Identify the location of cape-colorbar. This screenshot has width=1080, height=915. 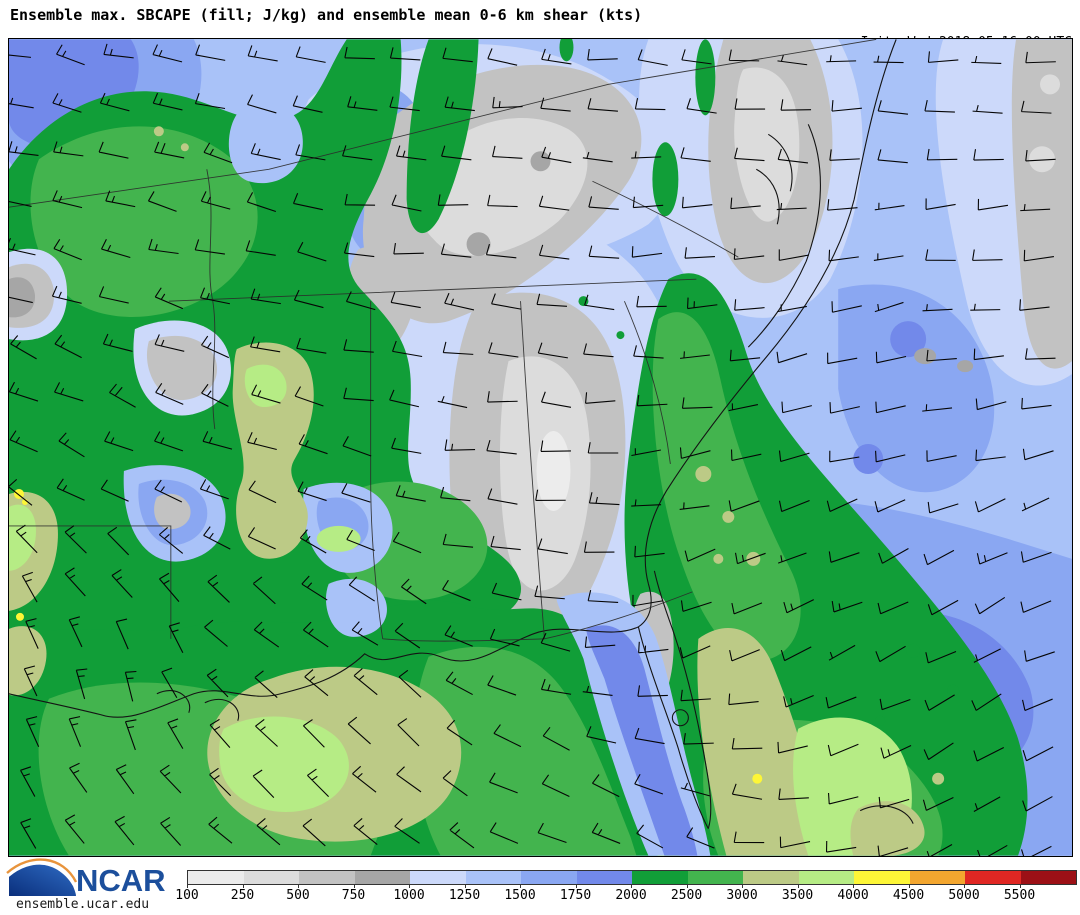
(632, 877).